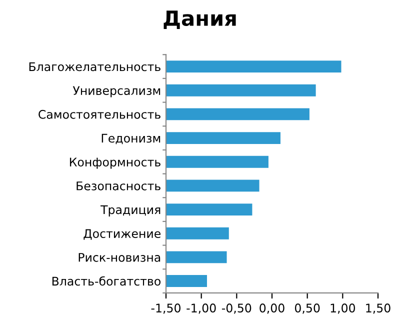 This screenshot has height=331, width=400. Describe the element at coordinates (130, 210) in the screenshot. I see `y-tick-label: Традиция` at that location.